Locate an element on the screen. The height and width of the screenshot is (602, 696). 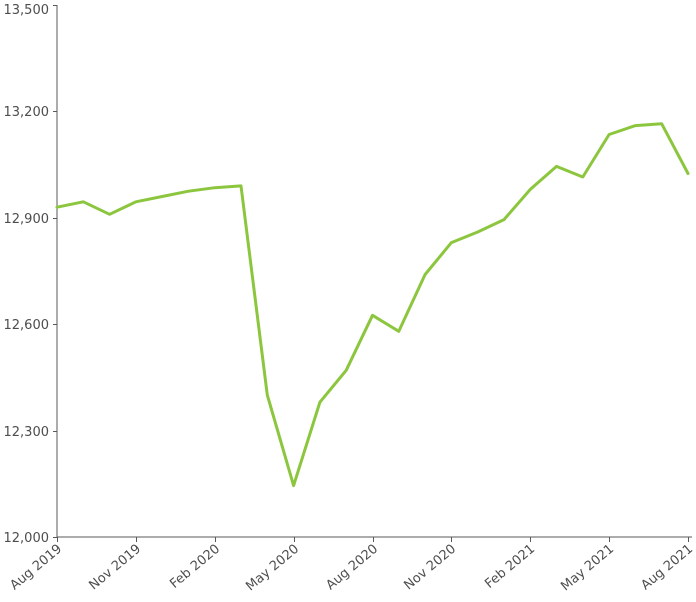
x-axis-label: Nov 2020 is located at coordinates (430, 568).